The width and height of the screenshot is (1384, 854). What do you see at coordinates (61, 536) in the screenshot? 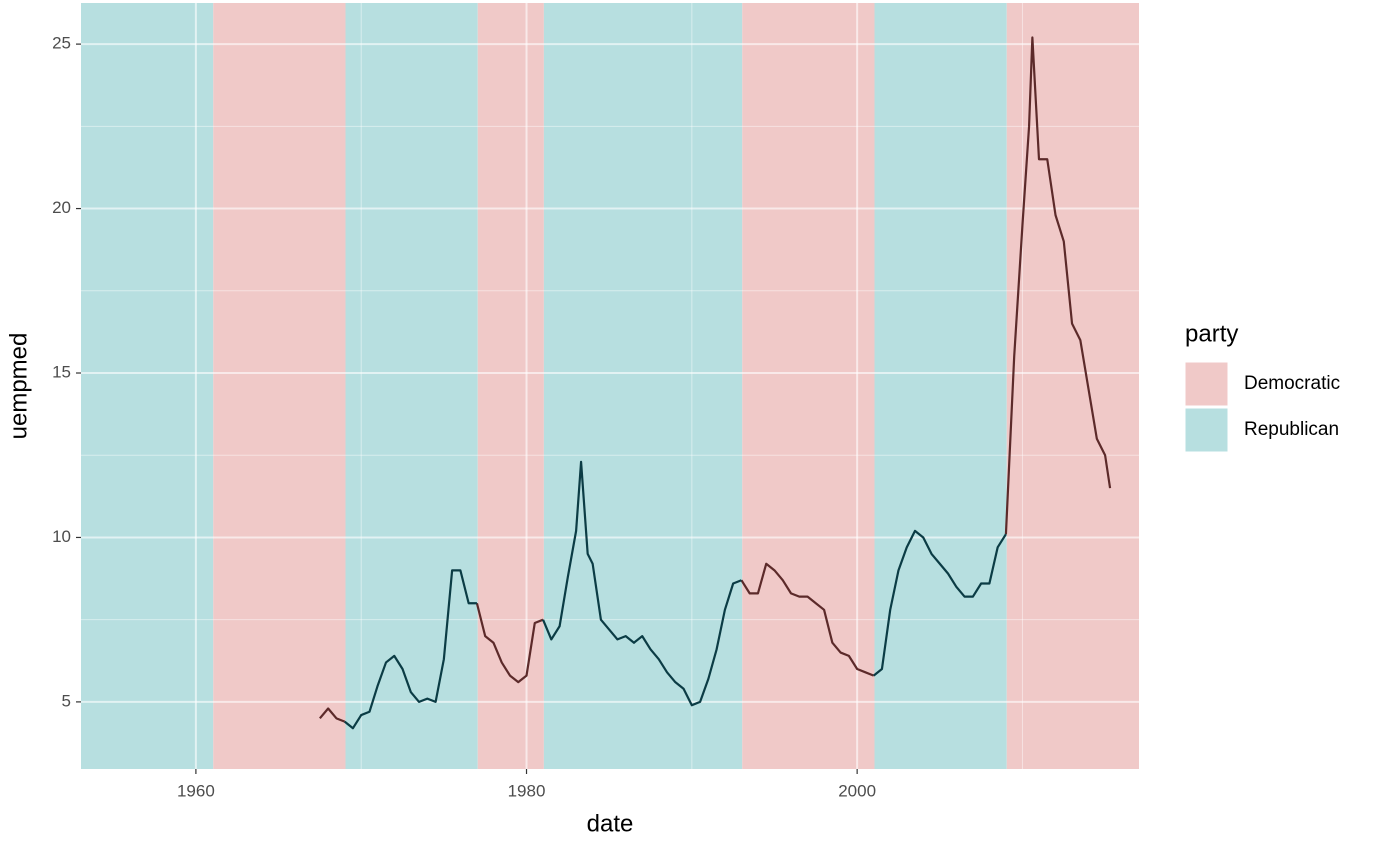
I see `y-tick-label: 10` at bounding box center [61, 536].